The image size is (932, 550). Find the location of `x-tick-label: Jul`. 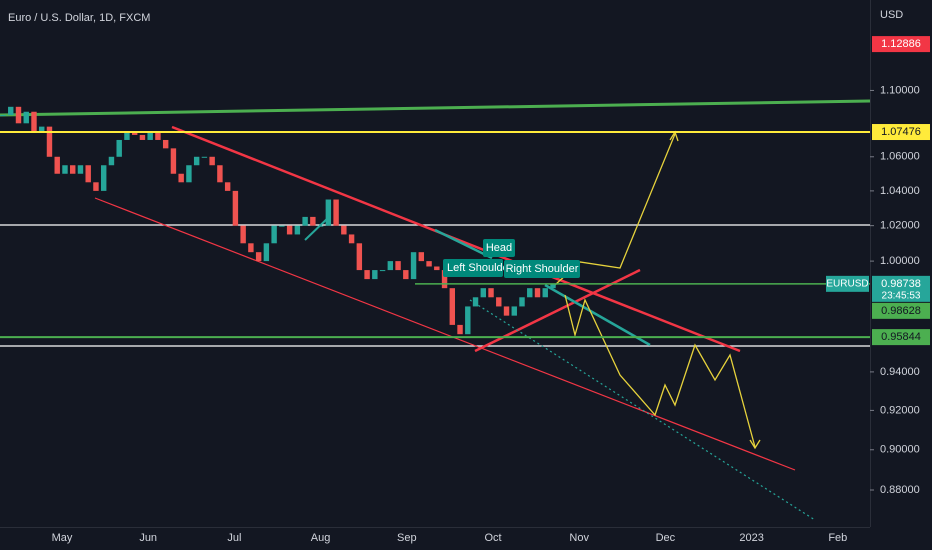

x-tick-label: Jul is located at coordinates (234, 538).